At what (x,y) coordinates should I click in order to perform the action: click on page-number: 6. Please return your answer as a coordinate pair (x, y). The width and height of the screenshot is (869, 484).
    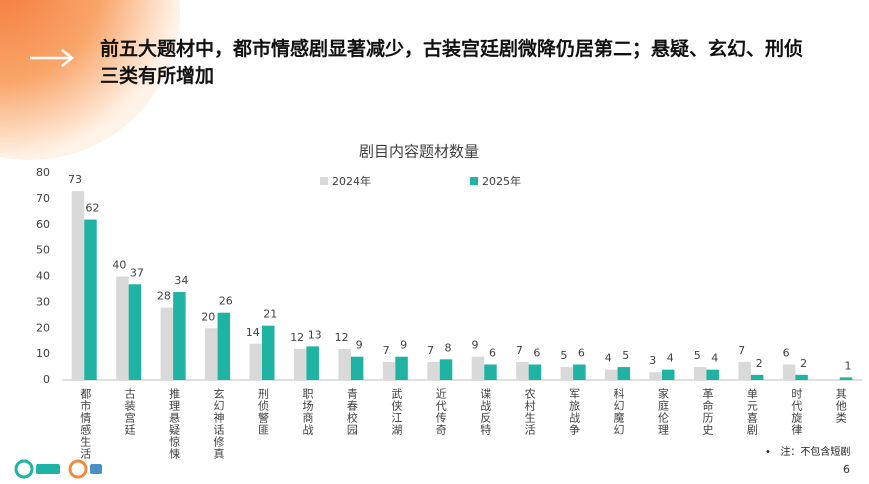
    Looking at the image, I should click on (846, 469).